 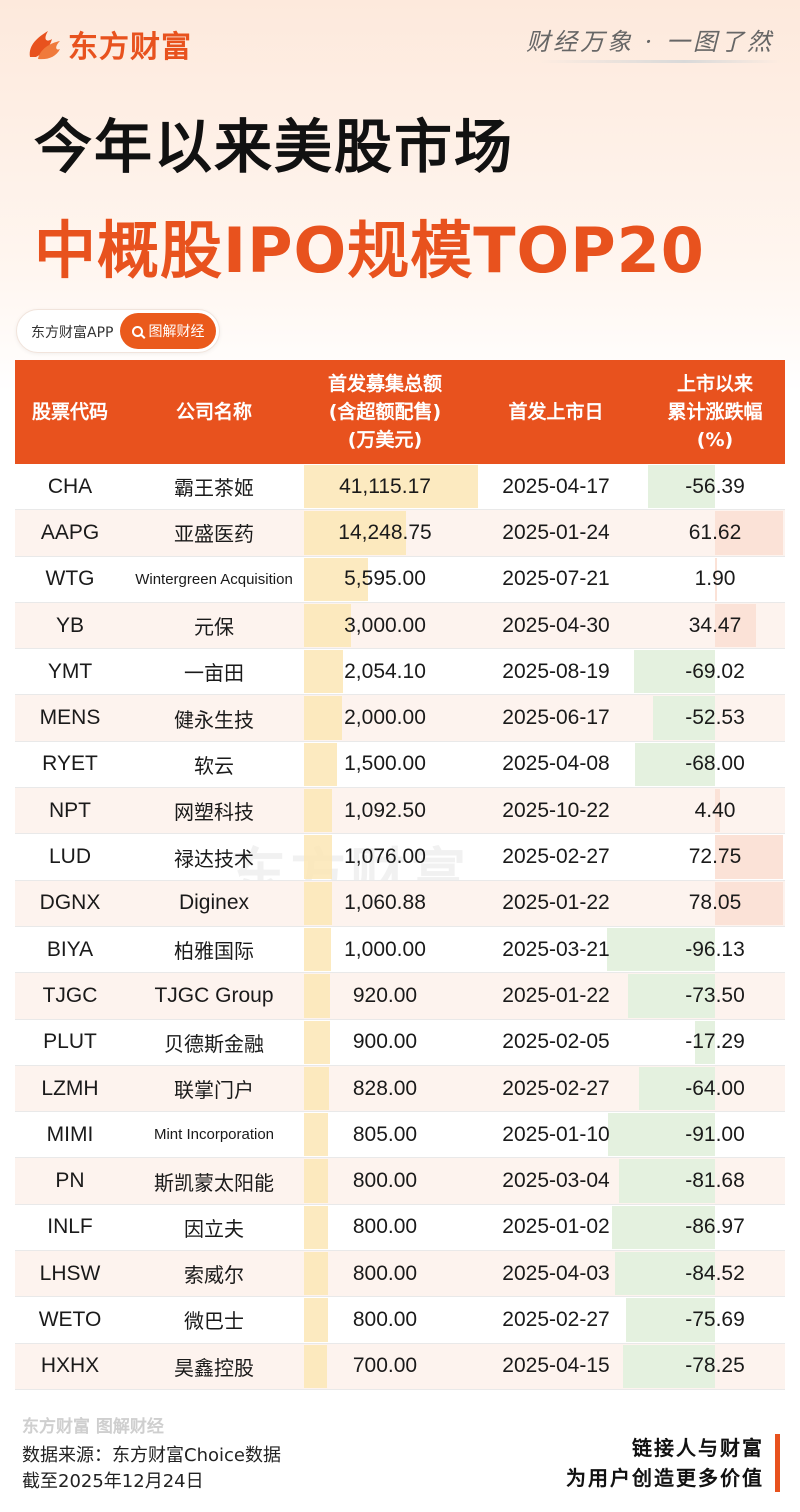 I want to click on company-name-text: 斯凯蒙太阳能, so click(x=214, y=1182).